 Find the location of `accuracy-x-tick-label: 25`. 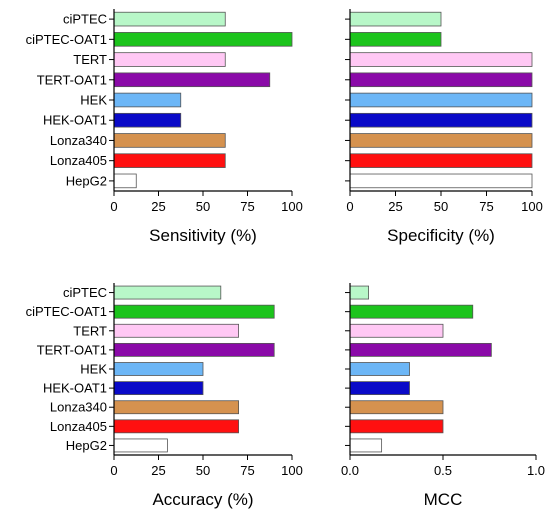

accuracy-x-tick-label: 25 is located at coordinates (158, 470).